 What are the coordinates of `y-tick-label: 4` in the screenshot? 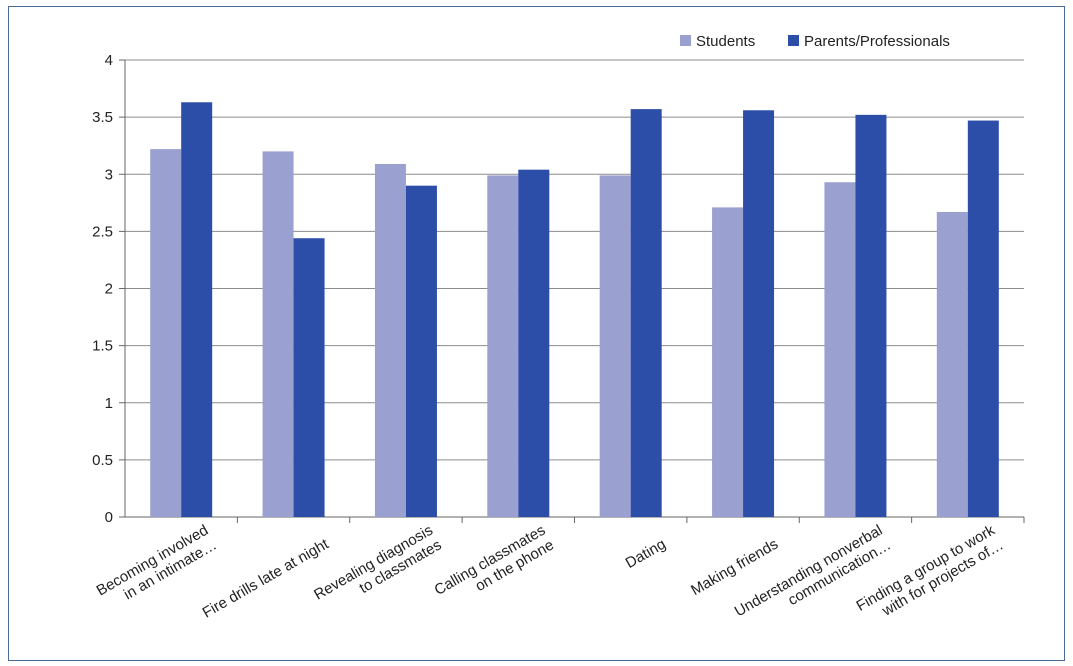 It's located at (109, 60).